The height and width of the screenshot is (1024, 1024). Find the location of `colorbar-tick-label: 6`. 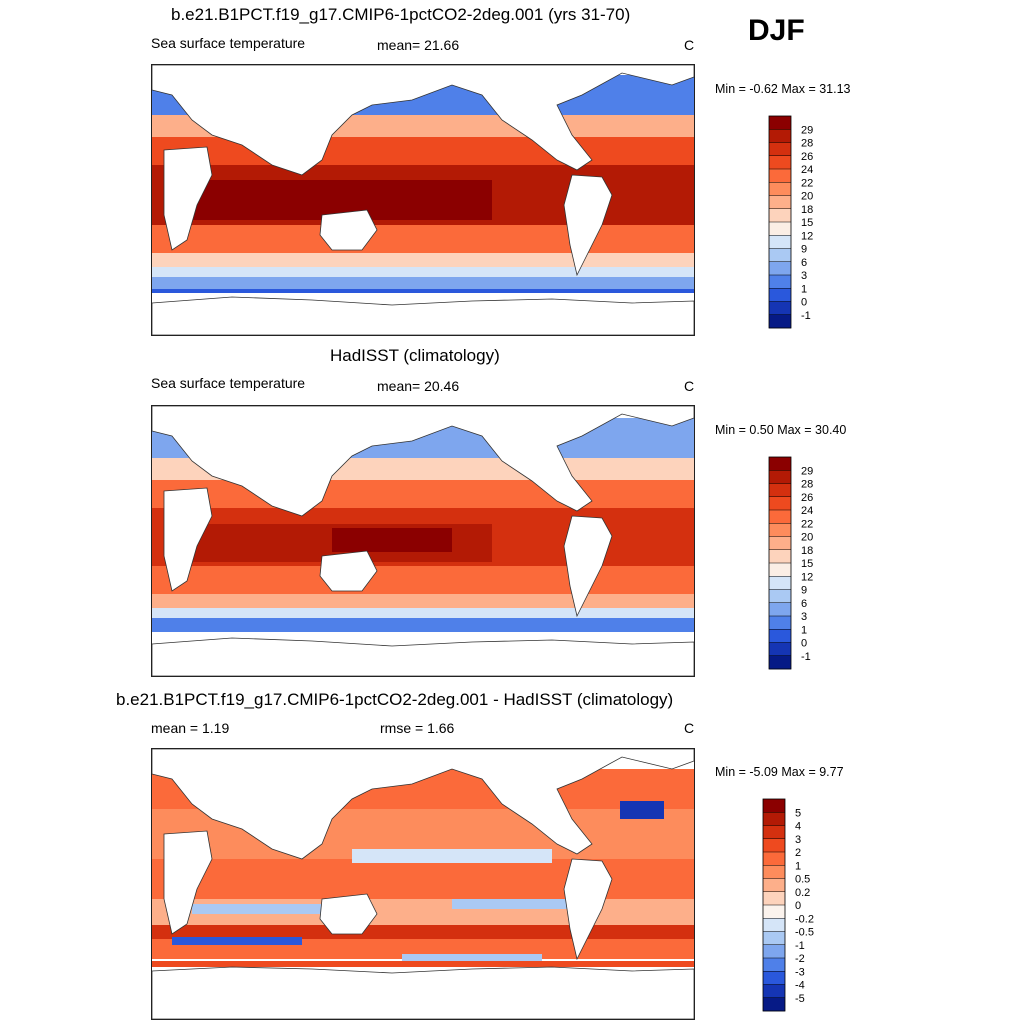

colorbar-tick-label: 6 is located at coordinates (804, 604).